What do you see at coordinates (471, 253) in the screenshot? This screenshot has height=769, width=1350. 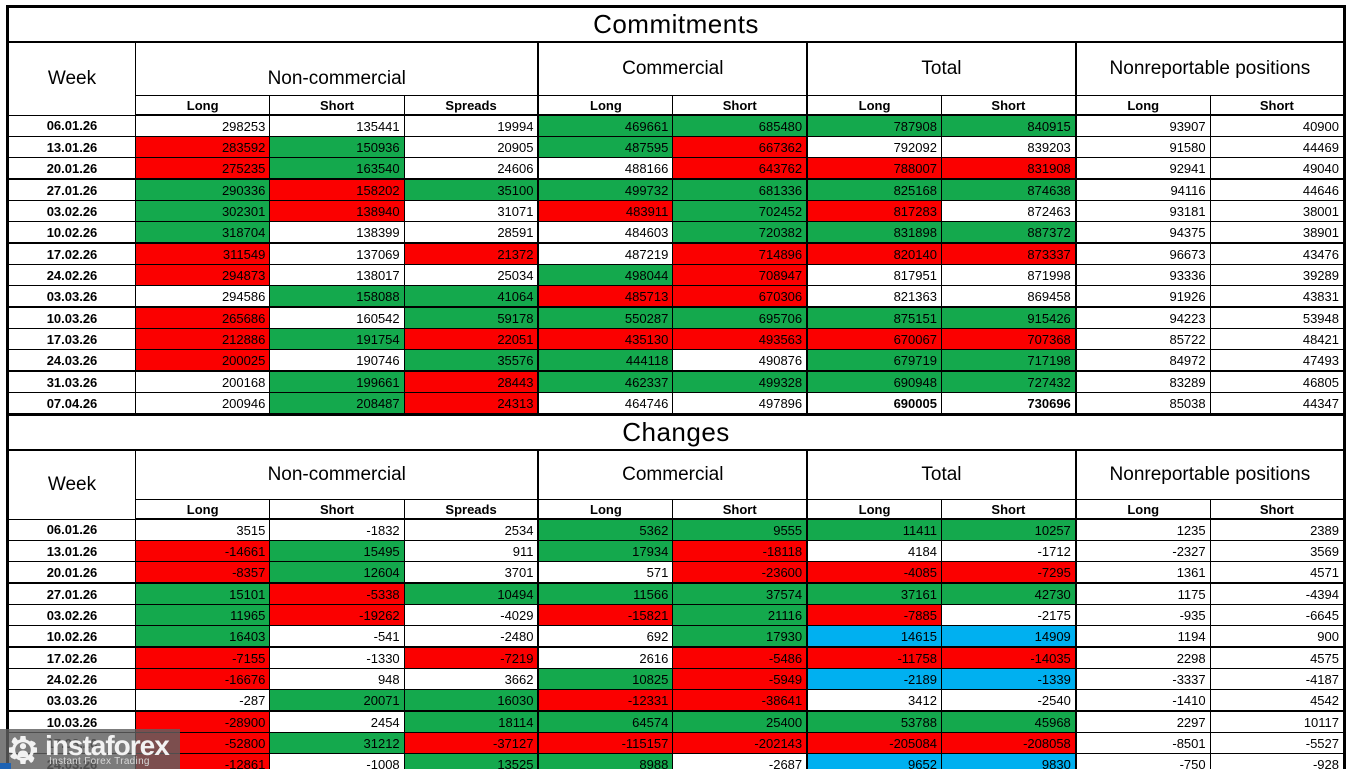 I see `value-cell: 21372` at bounding box center [471, 253].